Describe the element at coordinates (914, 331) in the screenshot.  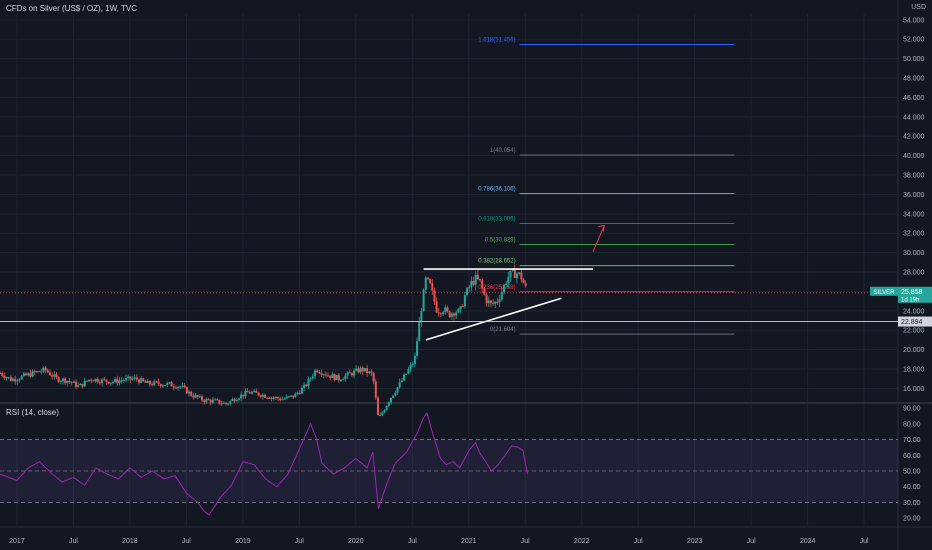
I see `price-tick-label: 22.000` at that location.